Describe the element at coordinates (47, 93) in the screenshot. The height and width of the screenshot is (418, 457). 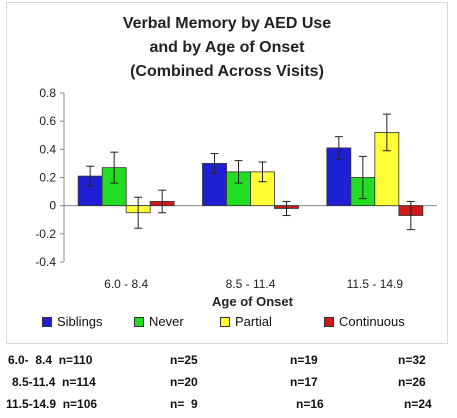
I see `y-tick-label: 0.8` at that location.